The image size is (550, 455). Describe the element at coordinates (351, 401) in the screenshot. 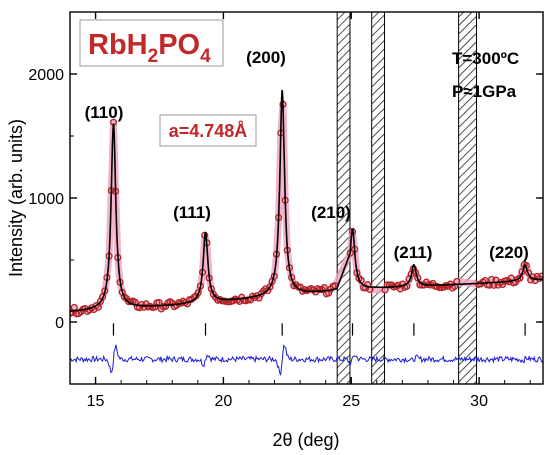

I see `x-tick-label: 25` at that location.